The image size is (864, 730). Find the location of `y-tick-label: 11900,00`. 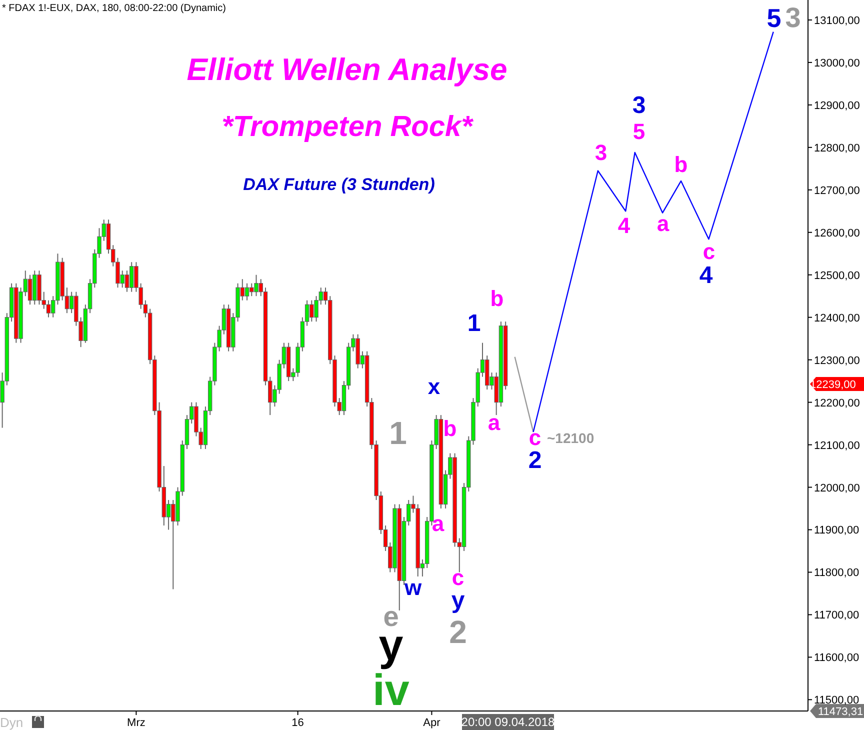

y-tick-label: 11900,00 is located at coordinates (837, 530).